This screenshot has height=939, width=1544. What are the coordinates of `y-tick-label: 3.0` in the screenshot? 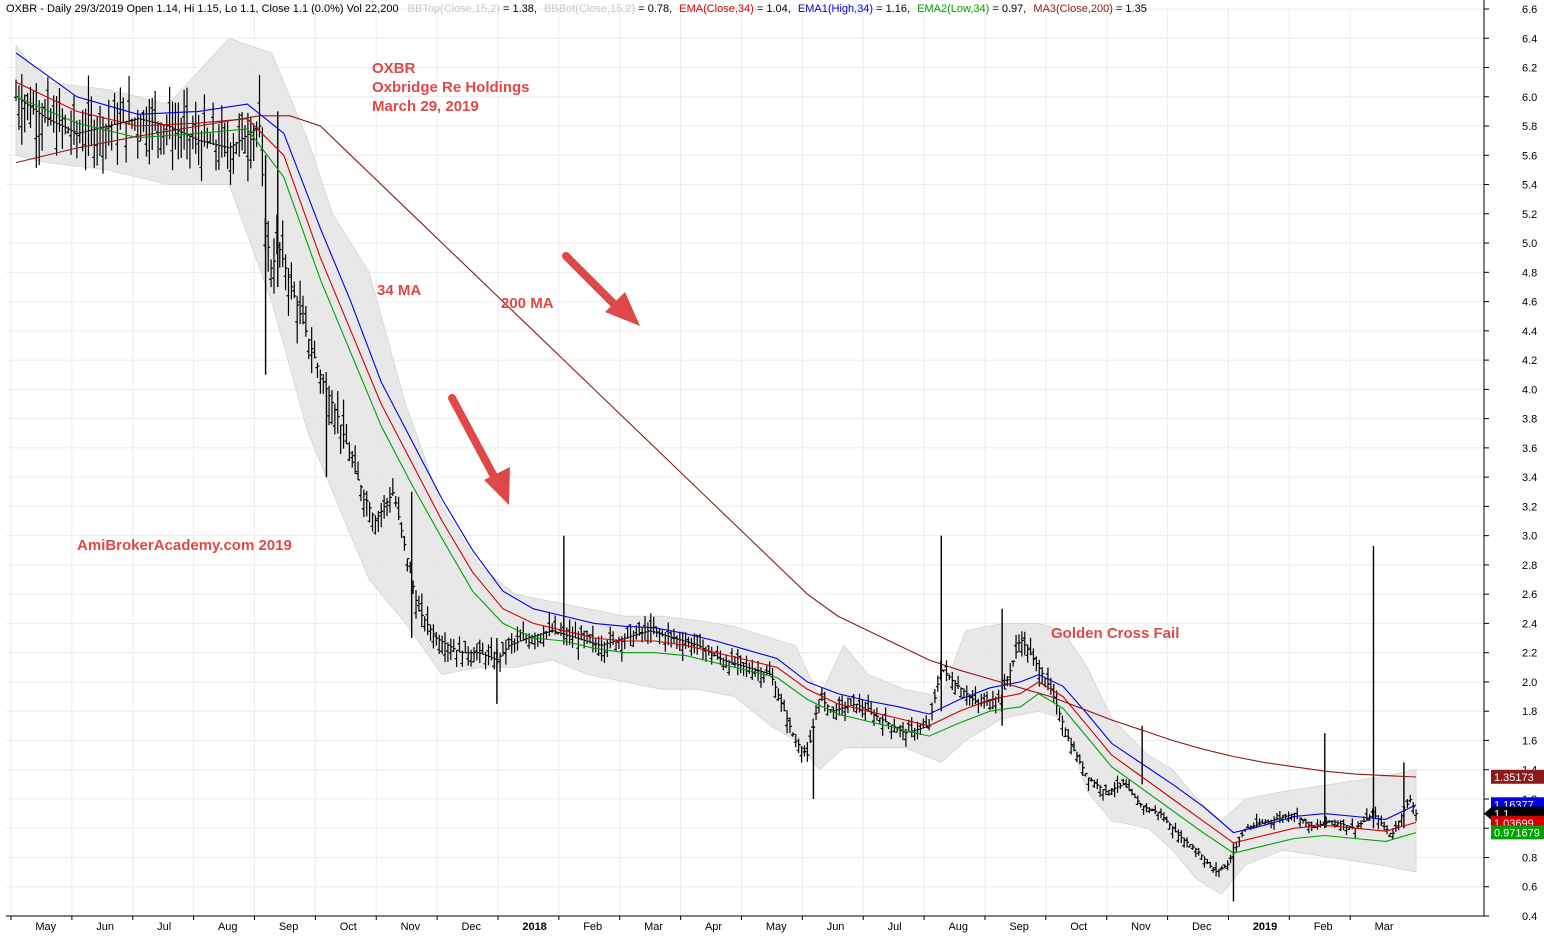 It's located at (1529, 537).